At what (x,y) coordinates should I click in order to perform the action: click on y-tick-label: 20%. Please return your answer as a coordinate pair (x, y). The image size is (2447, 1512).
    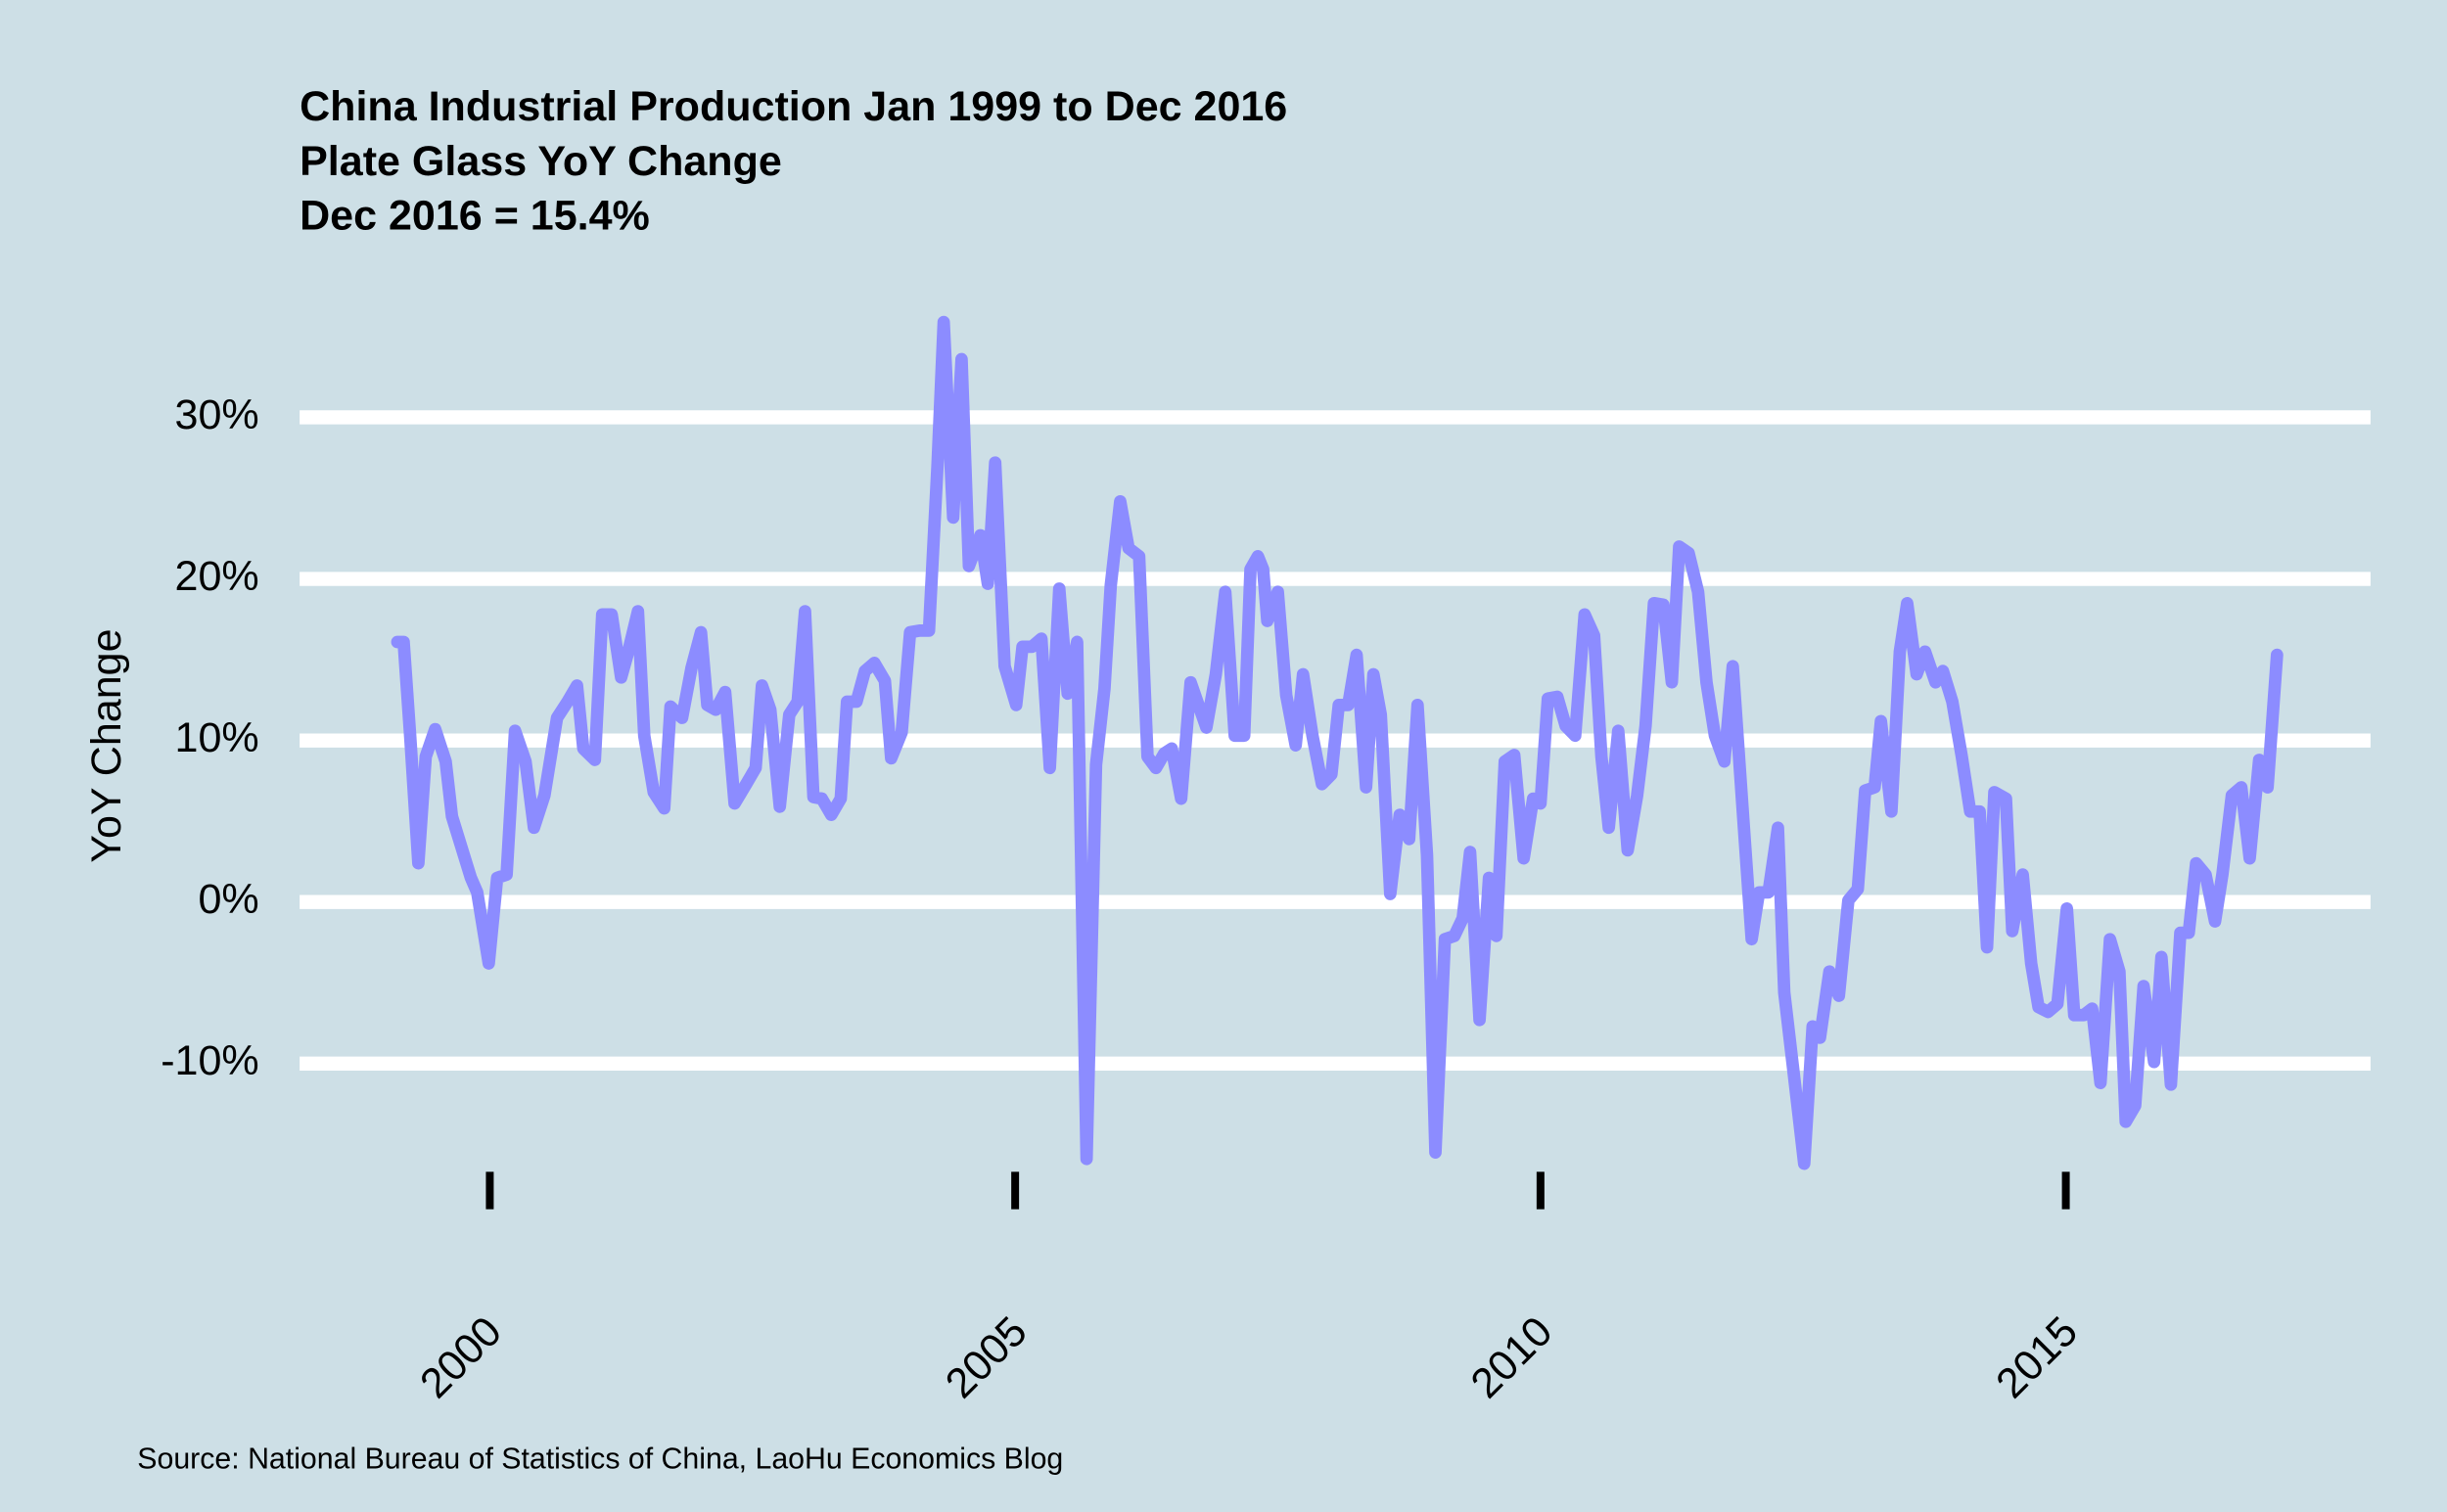
    Looking at the image, I should click on (217, 576).